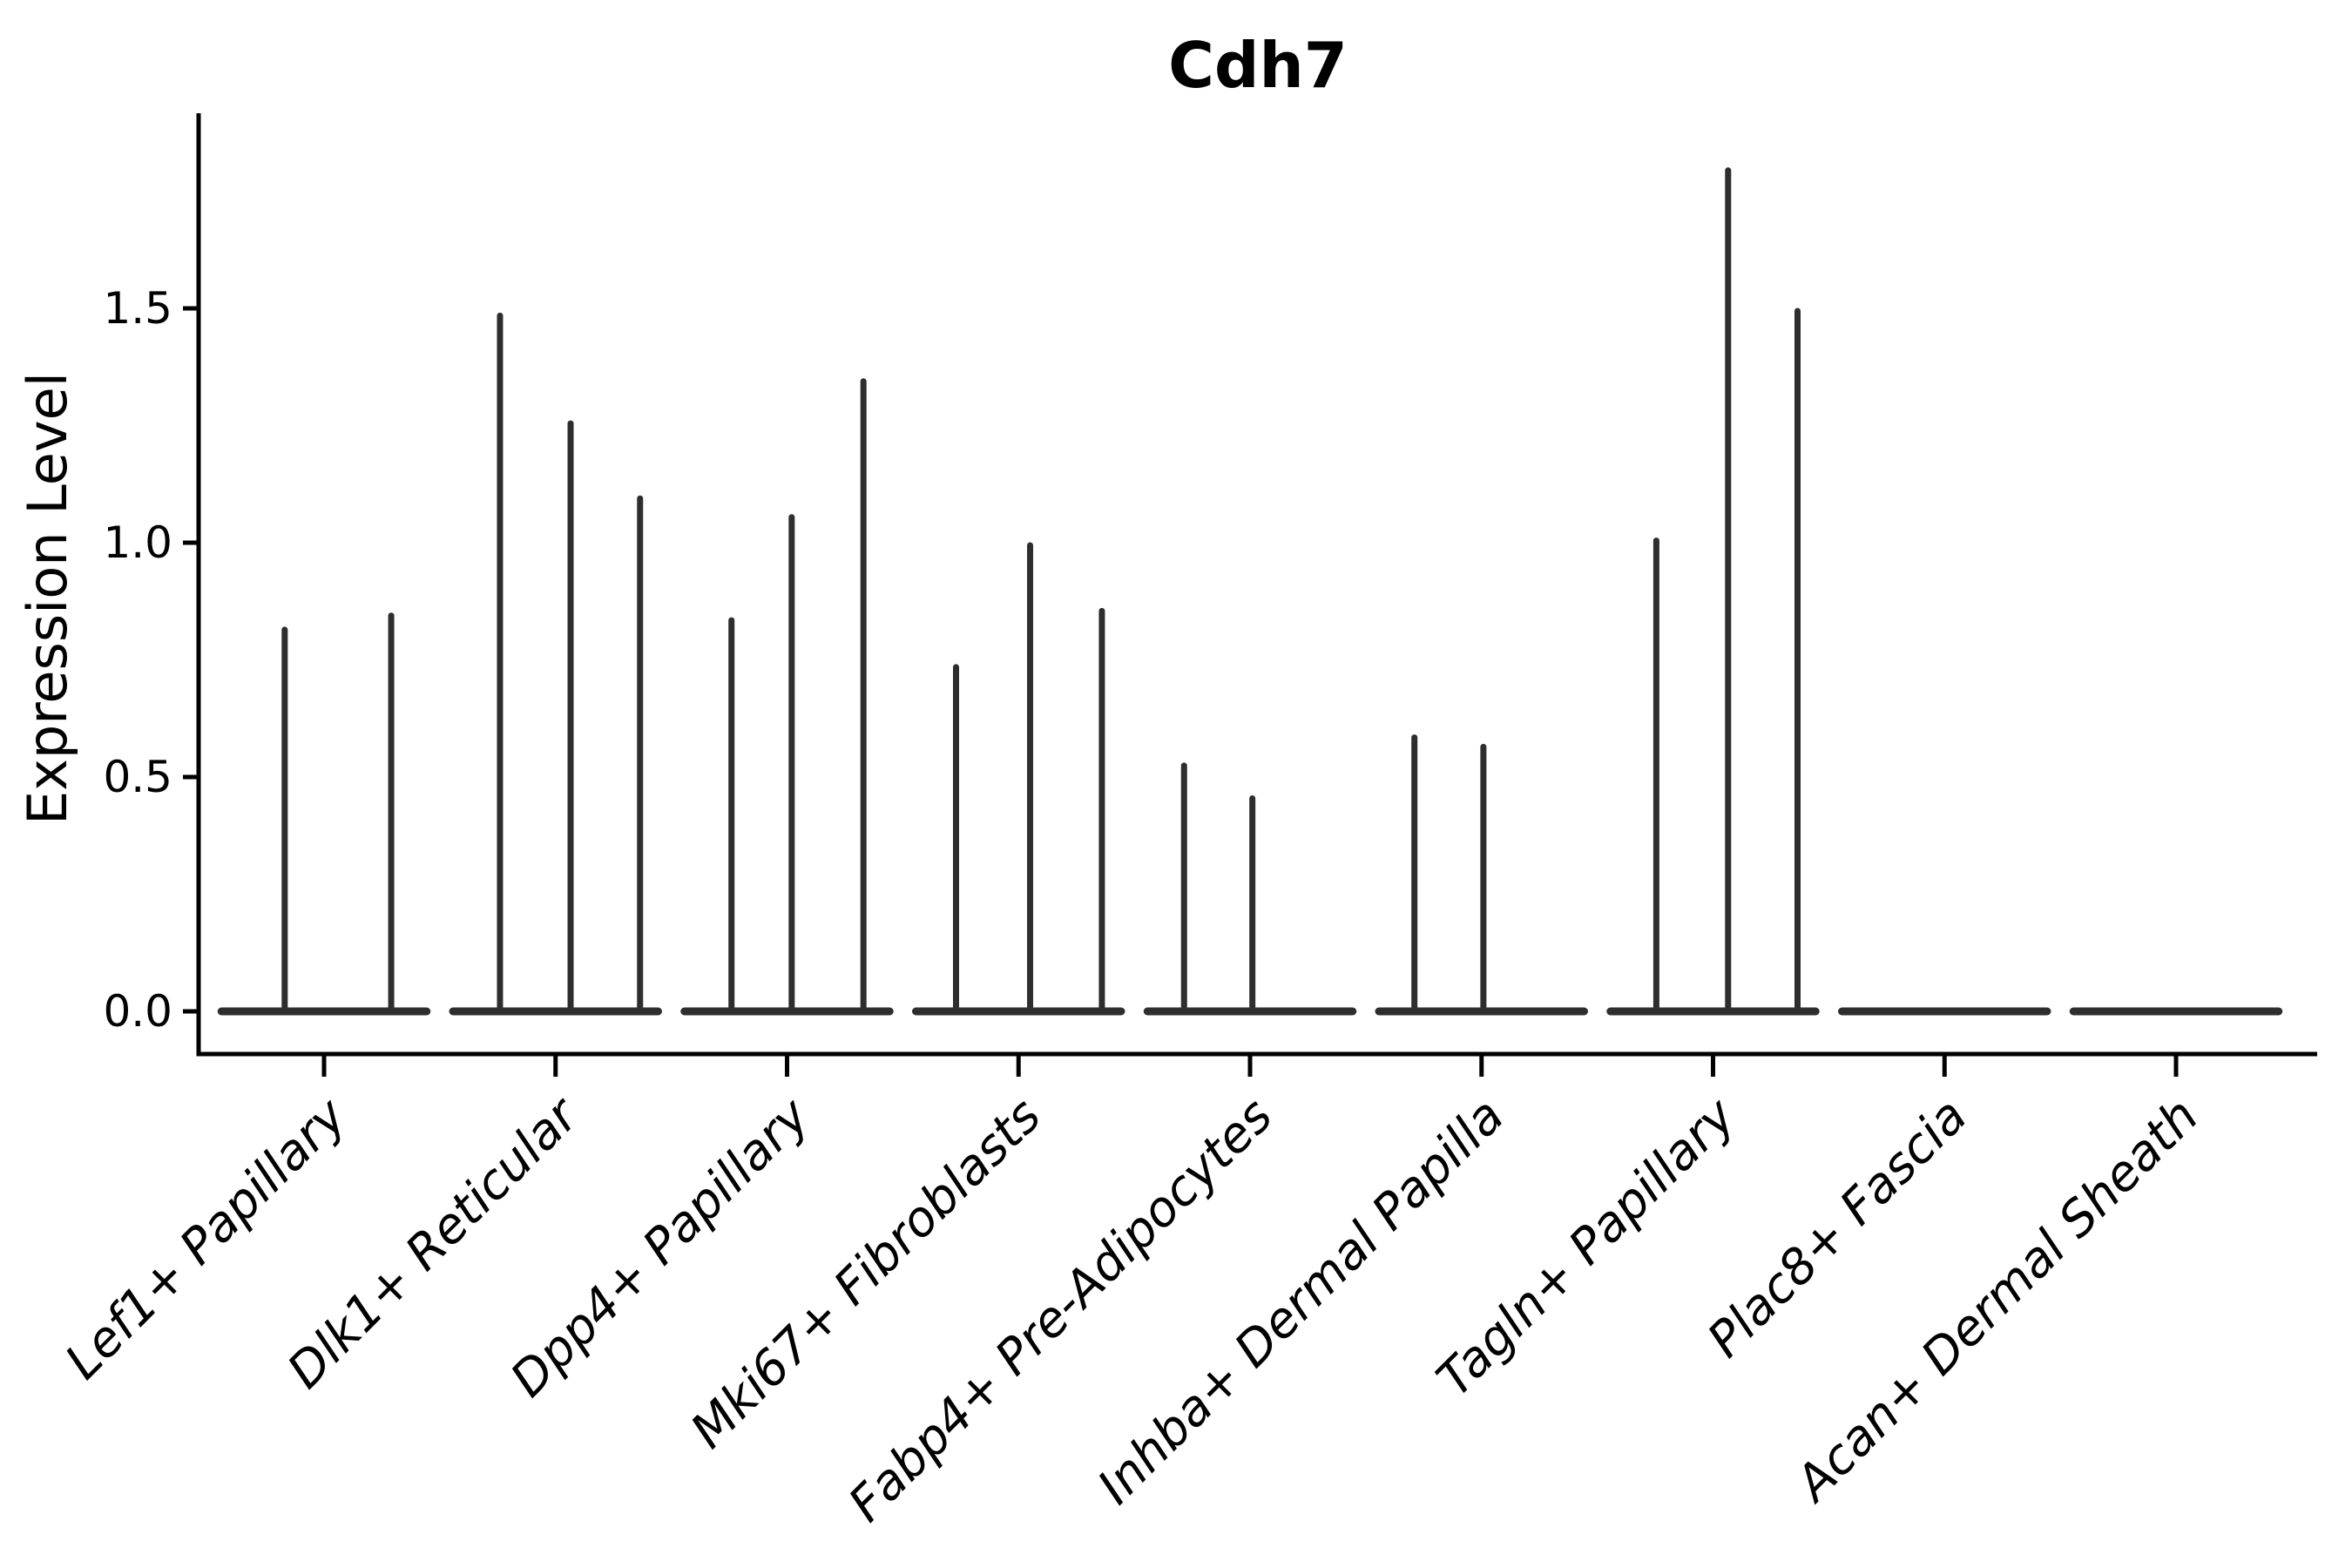 The width and height of the screenshot is (2352, 1568). What do you see at coordinates (137, 777) in the screenshot?
I see `y-tick-label: 0.5` at bounding box center [137, 777].